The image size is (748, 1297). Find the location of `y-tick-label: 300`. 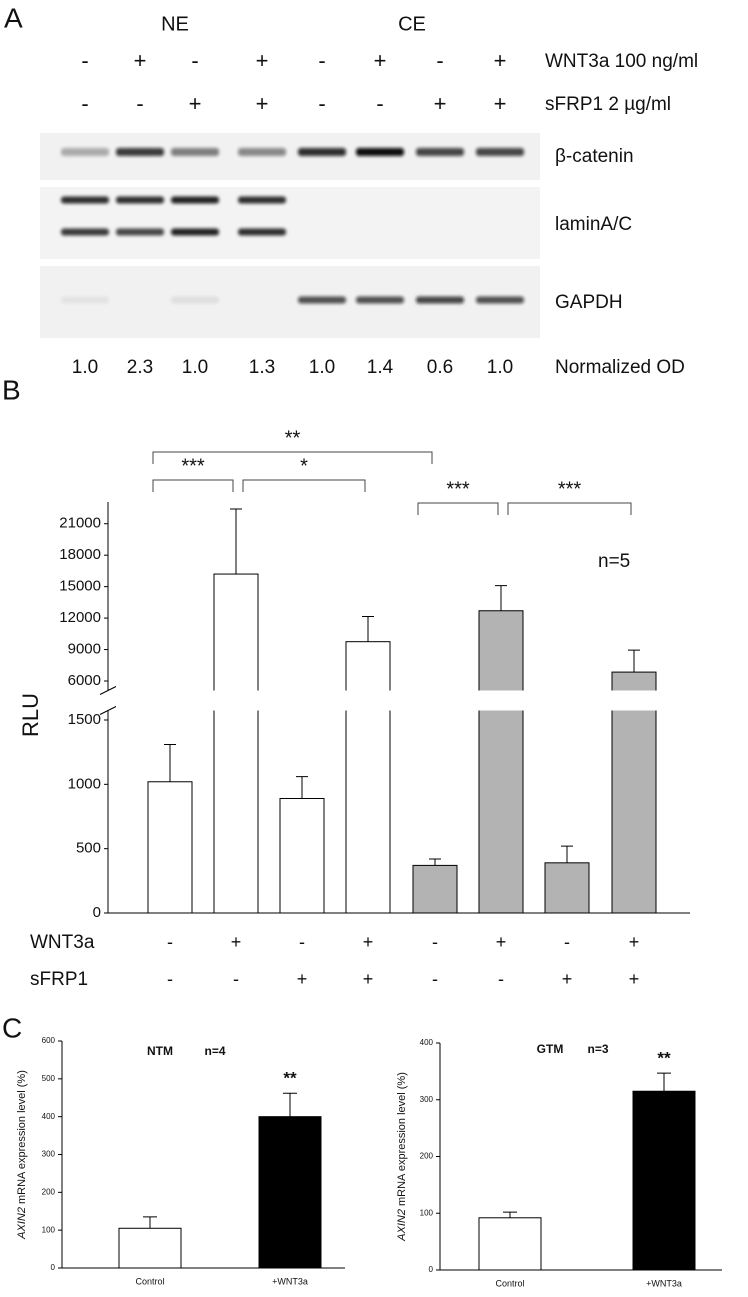

y-tick-label: 300 is located at coordinates (427, 1099).